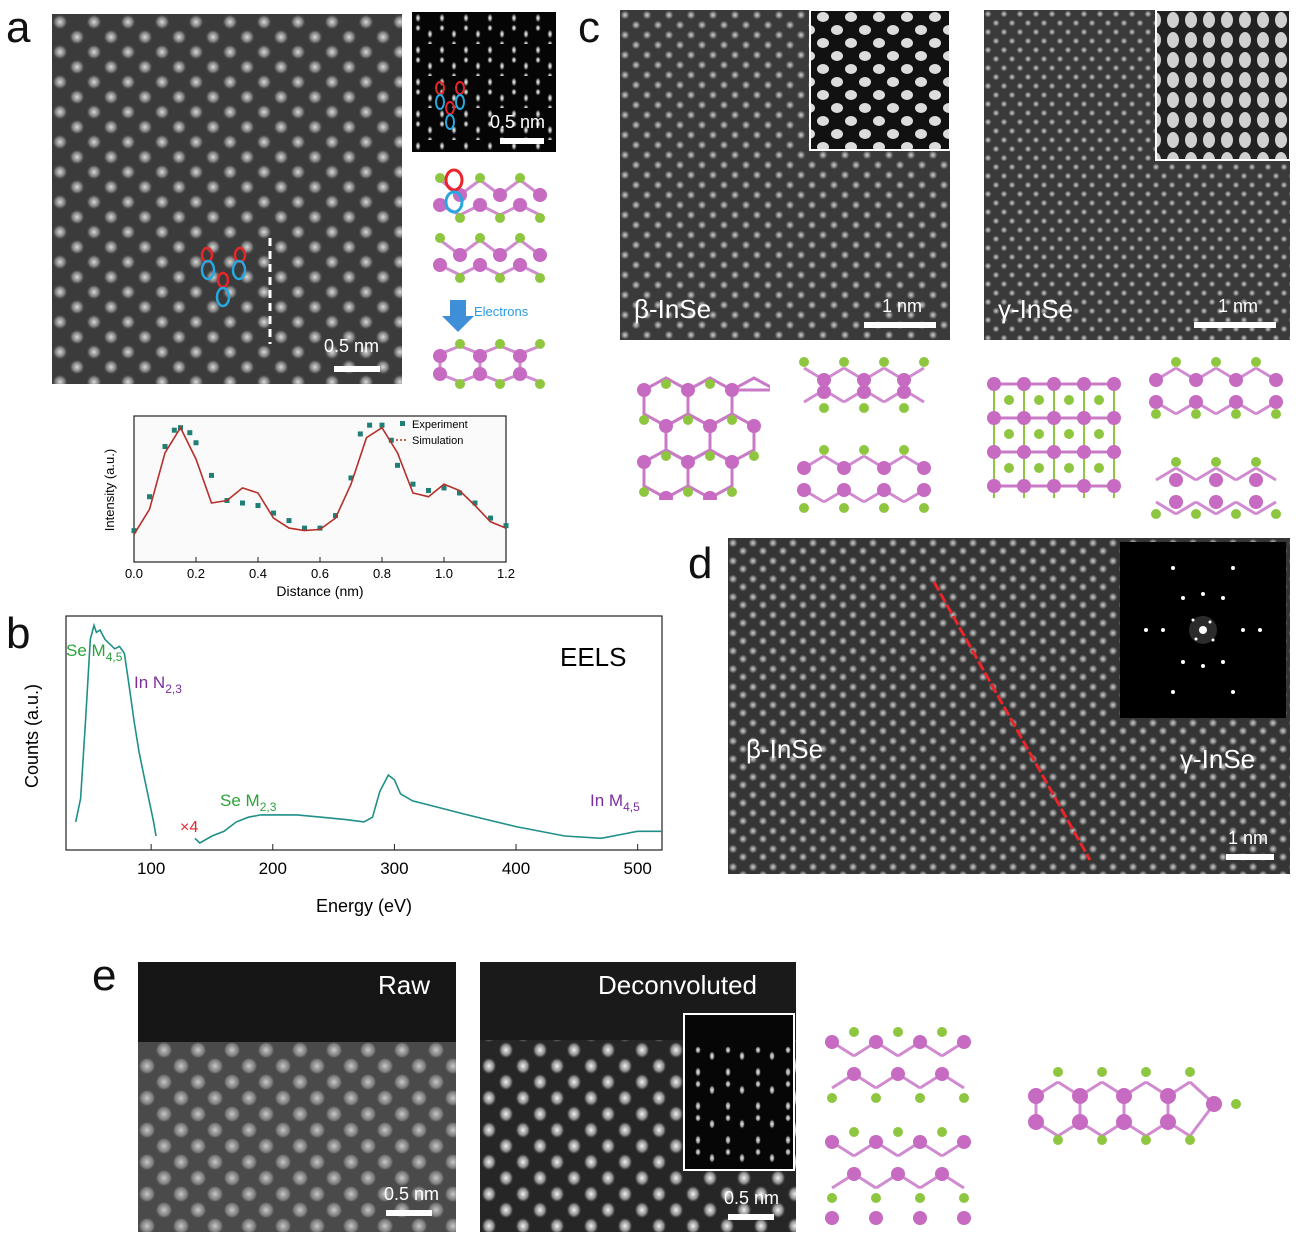 The image size is (1304, 1240). I want to click on electron-arrow-icon, so click(458, 316).